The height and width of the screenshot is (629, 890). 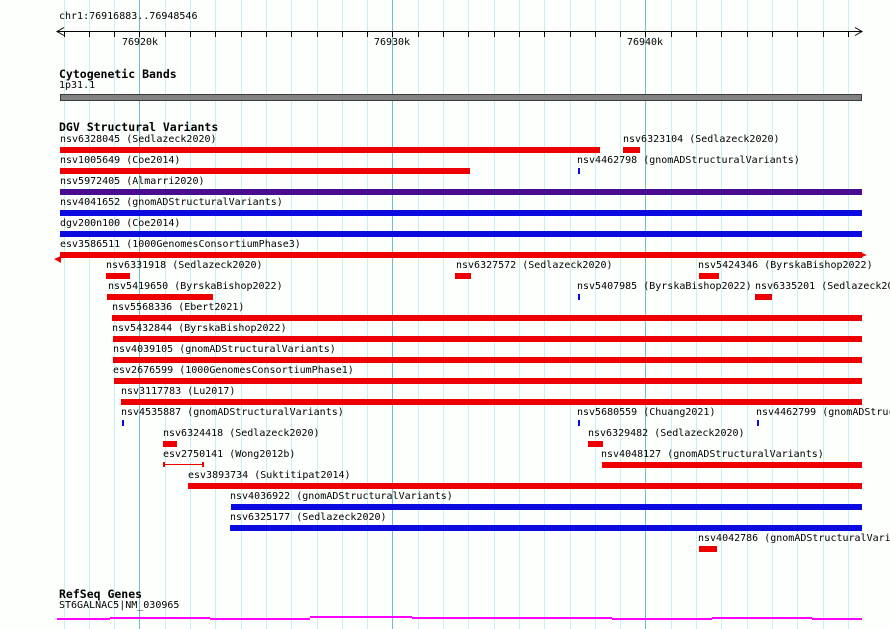 What do you see at coordinates (308, 517) in the screenshot?
I see `variant-label: nsv6325177 (Sedlazeck2020)` at bounding box center [308, 517].